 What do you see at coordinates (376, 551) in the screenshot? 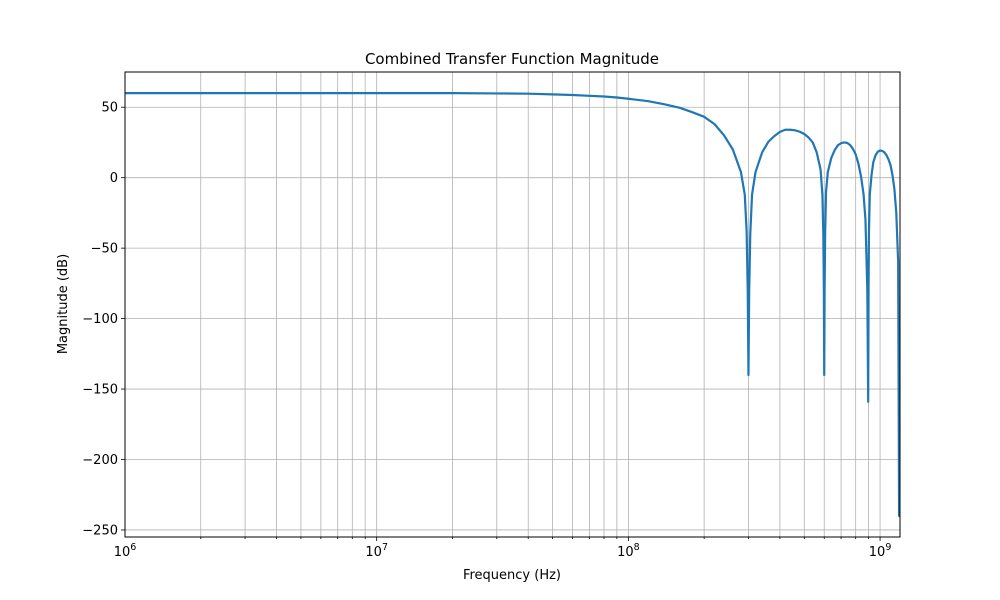
I see `x-tick-label: 10⁷` at bounding box center [376, 551].